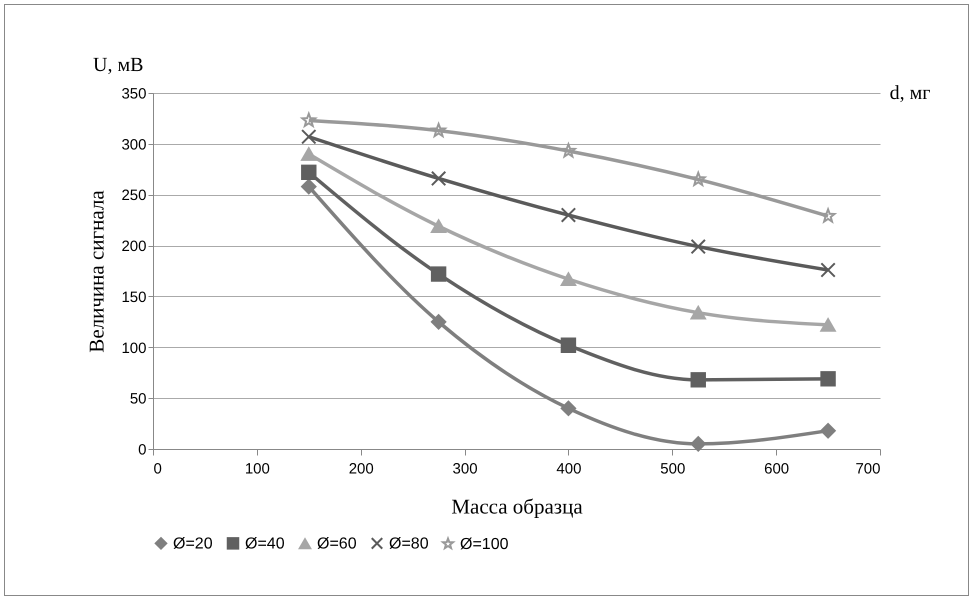 The height and width of the screenshot is (602, 975). Describe the element at coordinates (361, 469) in the screenshot. I see `x-tick-label: 200` at that location.